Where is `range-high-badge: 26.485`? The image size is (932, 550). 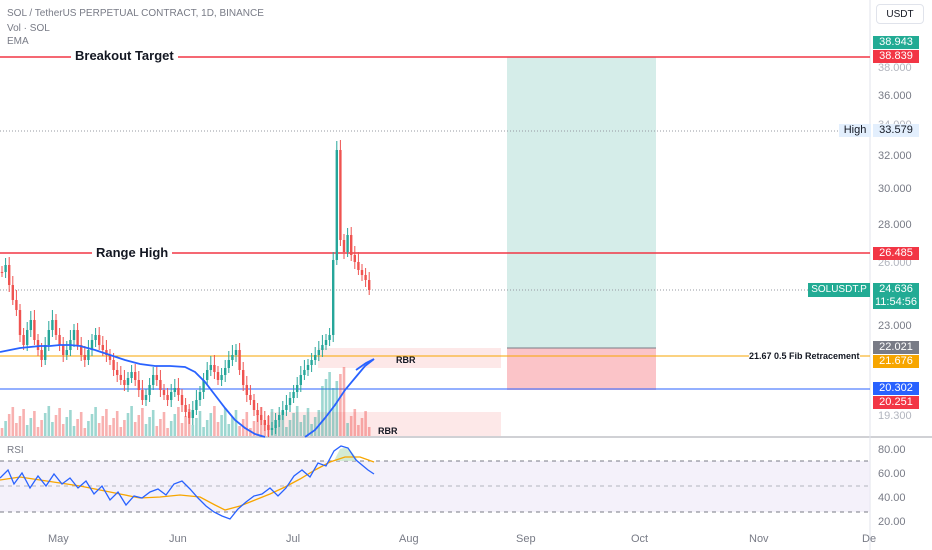 range-high-badge: 26.485 is located at coordinates (896, 253).